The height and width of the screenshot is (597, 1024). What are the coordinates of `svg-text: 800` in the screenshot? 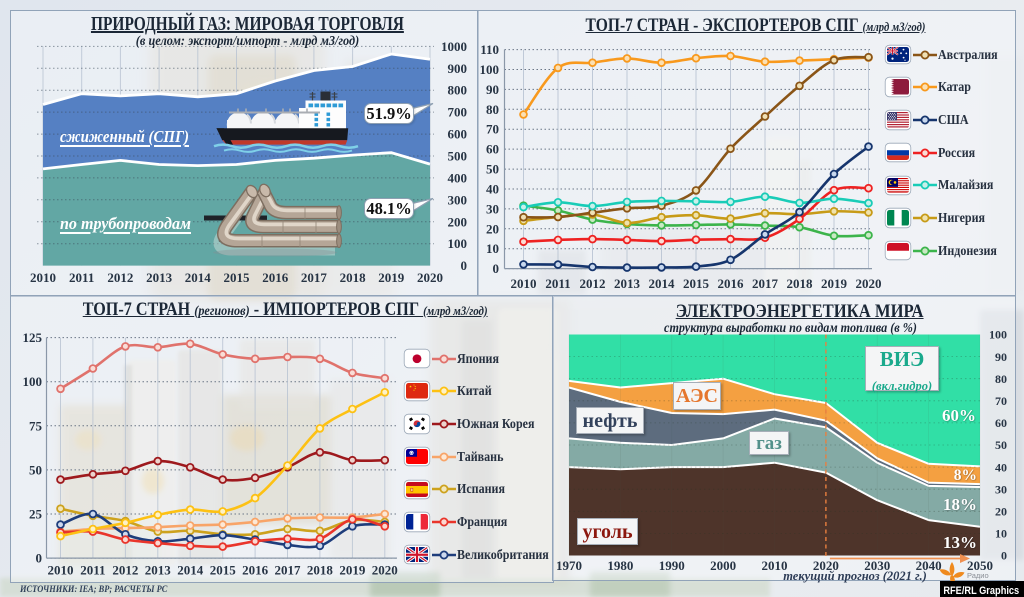 It's located at (458, 90).